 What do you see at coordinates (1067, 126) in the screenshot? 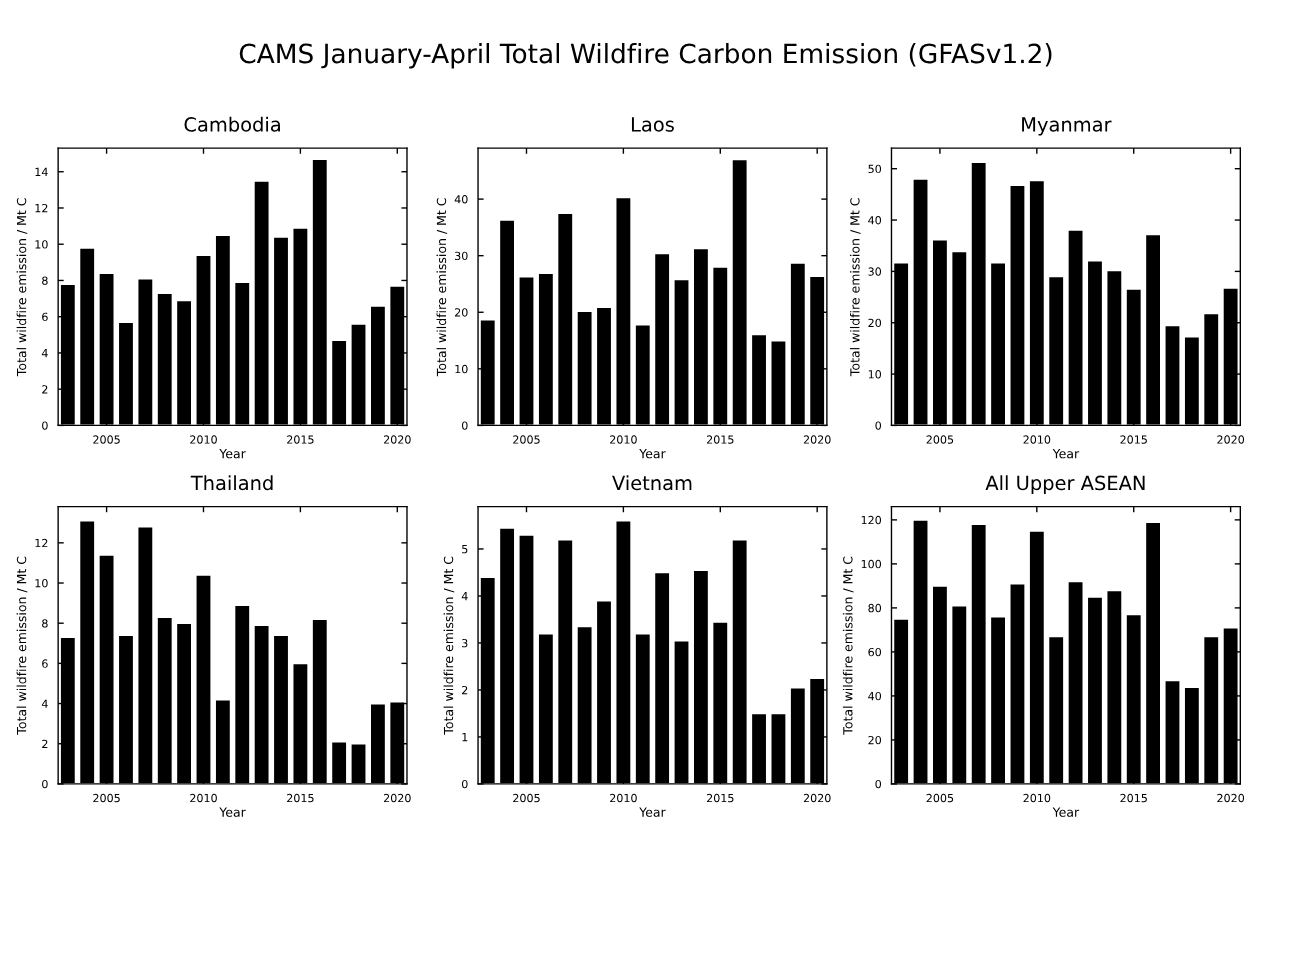
I see `chart-title: Myanmar` at bounding box center [1067, 126].